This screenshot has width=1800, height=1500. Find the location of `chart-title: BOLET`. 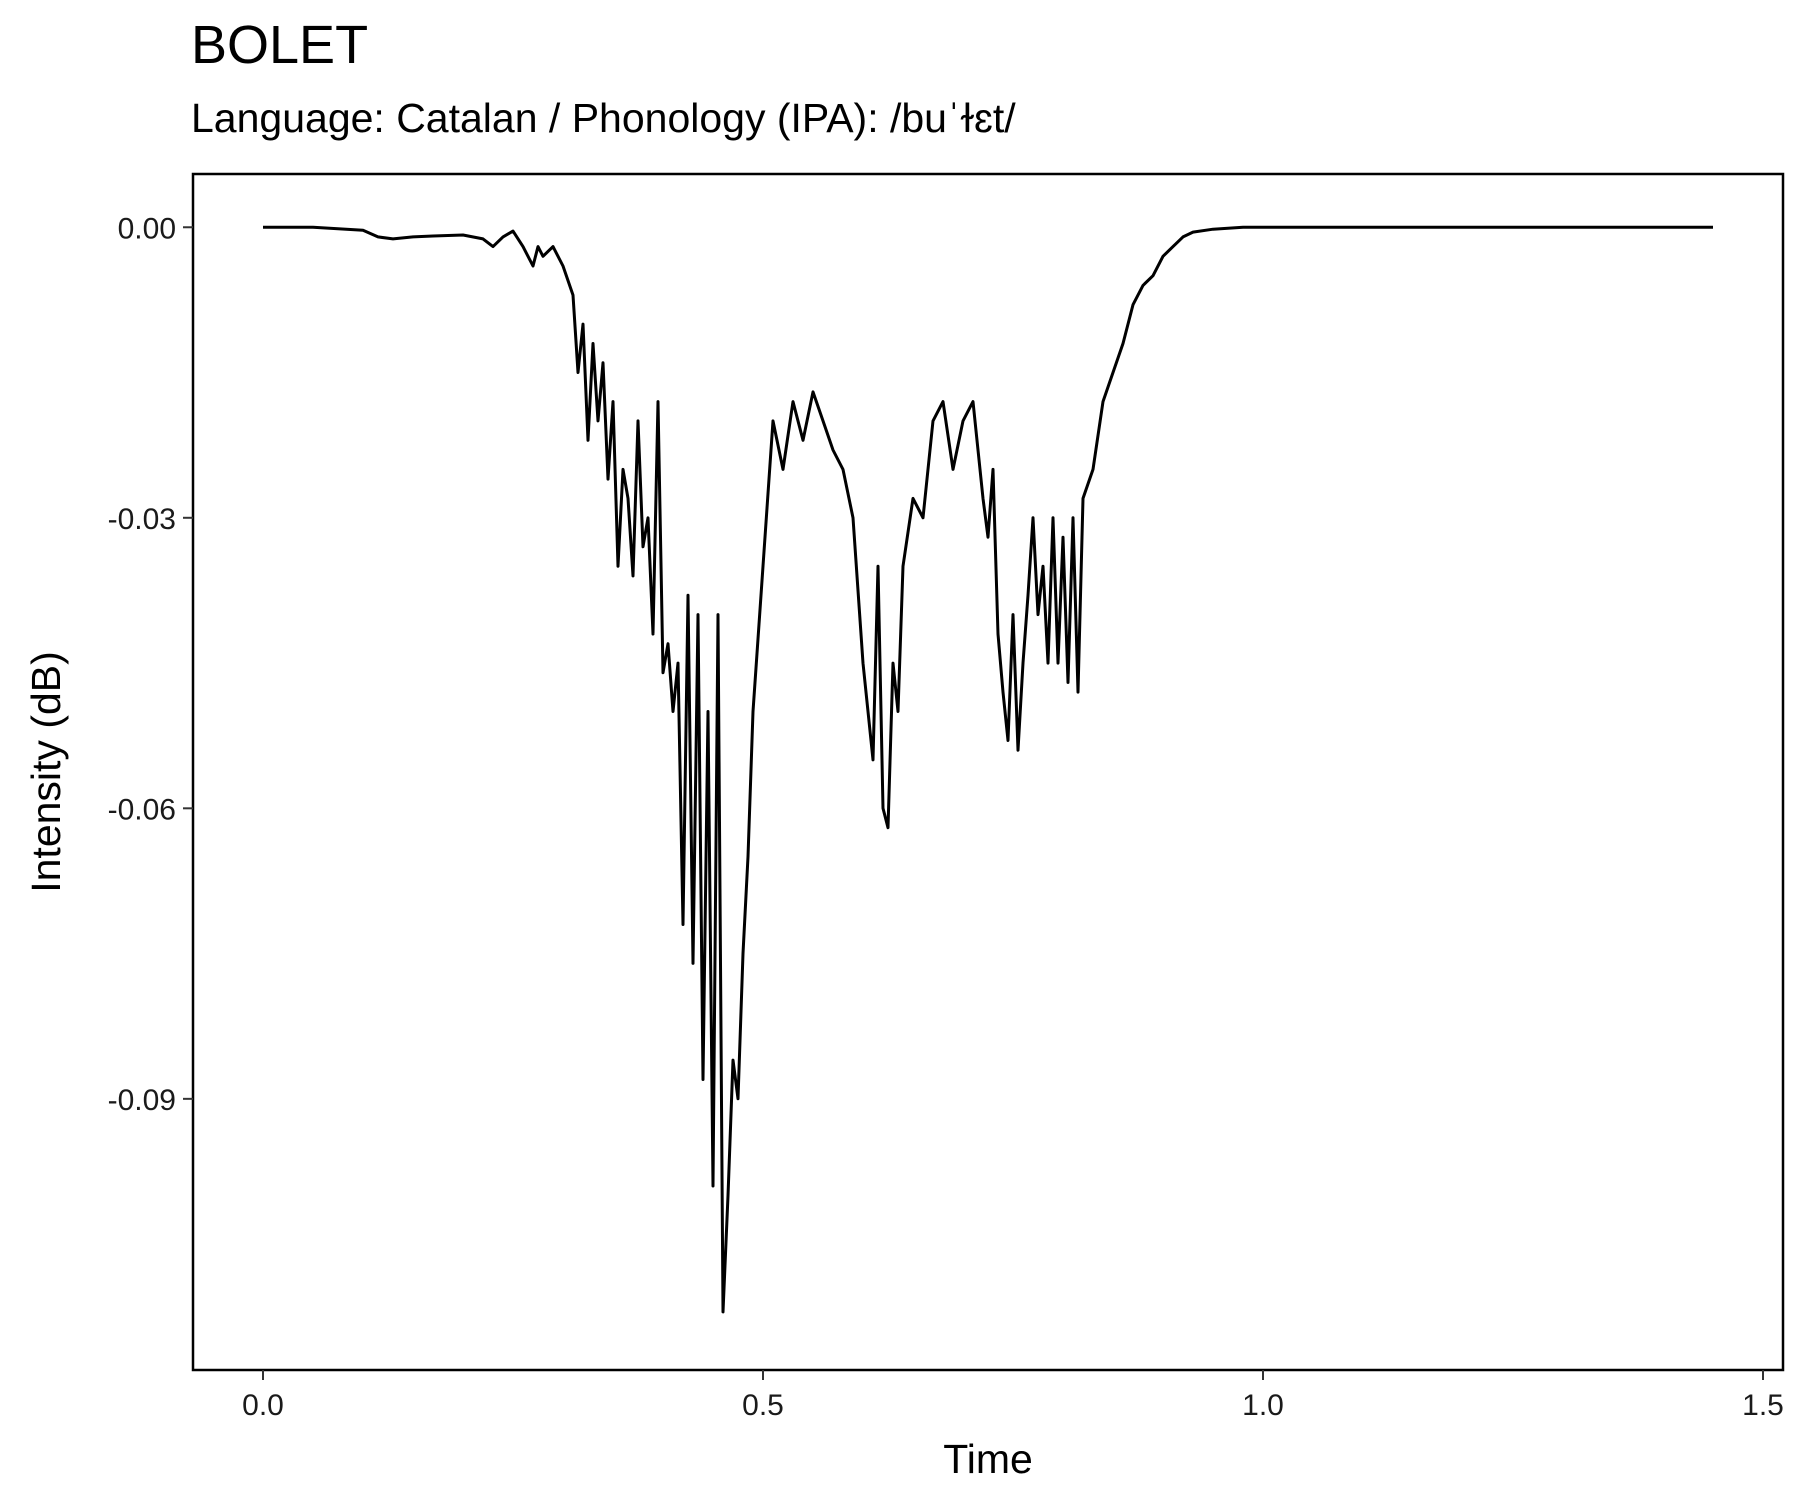

chart-title: BOLET is located at coordinates (280, 45).